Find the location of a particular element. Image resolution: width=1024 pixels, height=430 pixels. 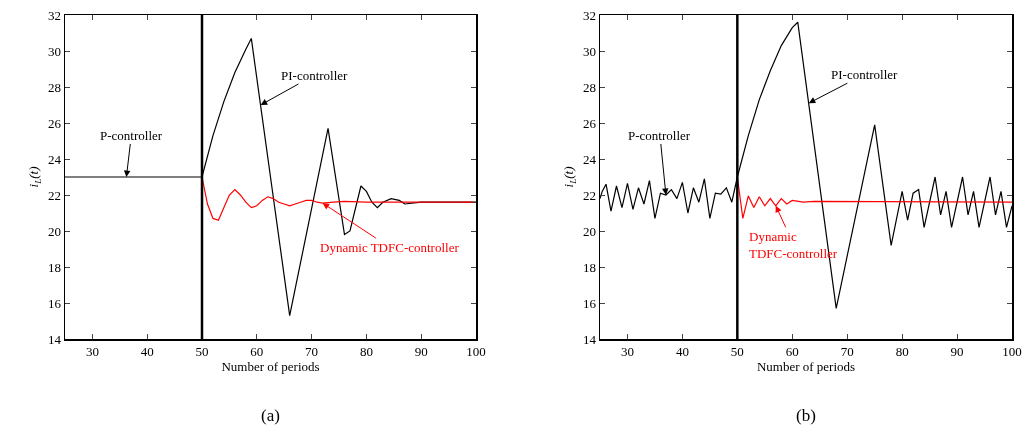

annotation: Dynamic TDFC-controller is located at coordinates (390, 247).